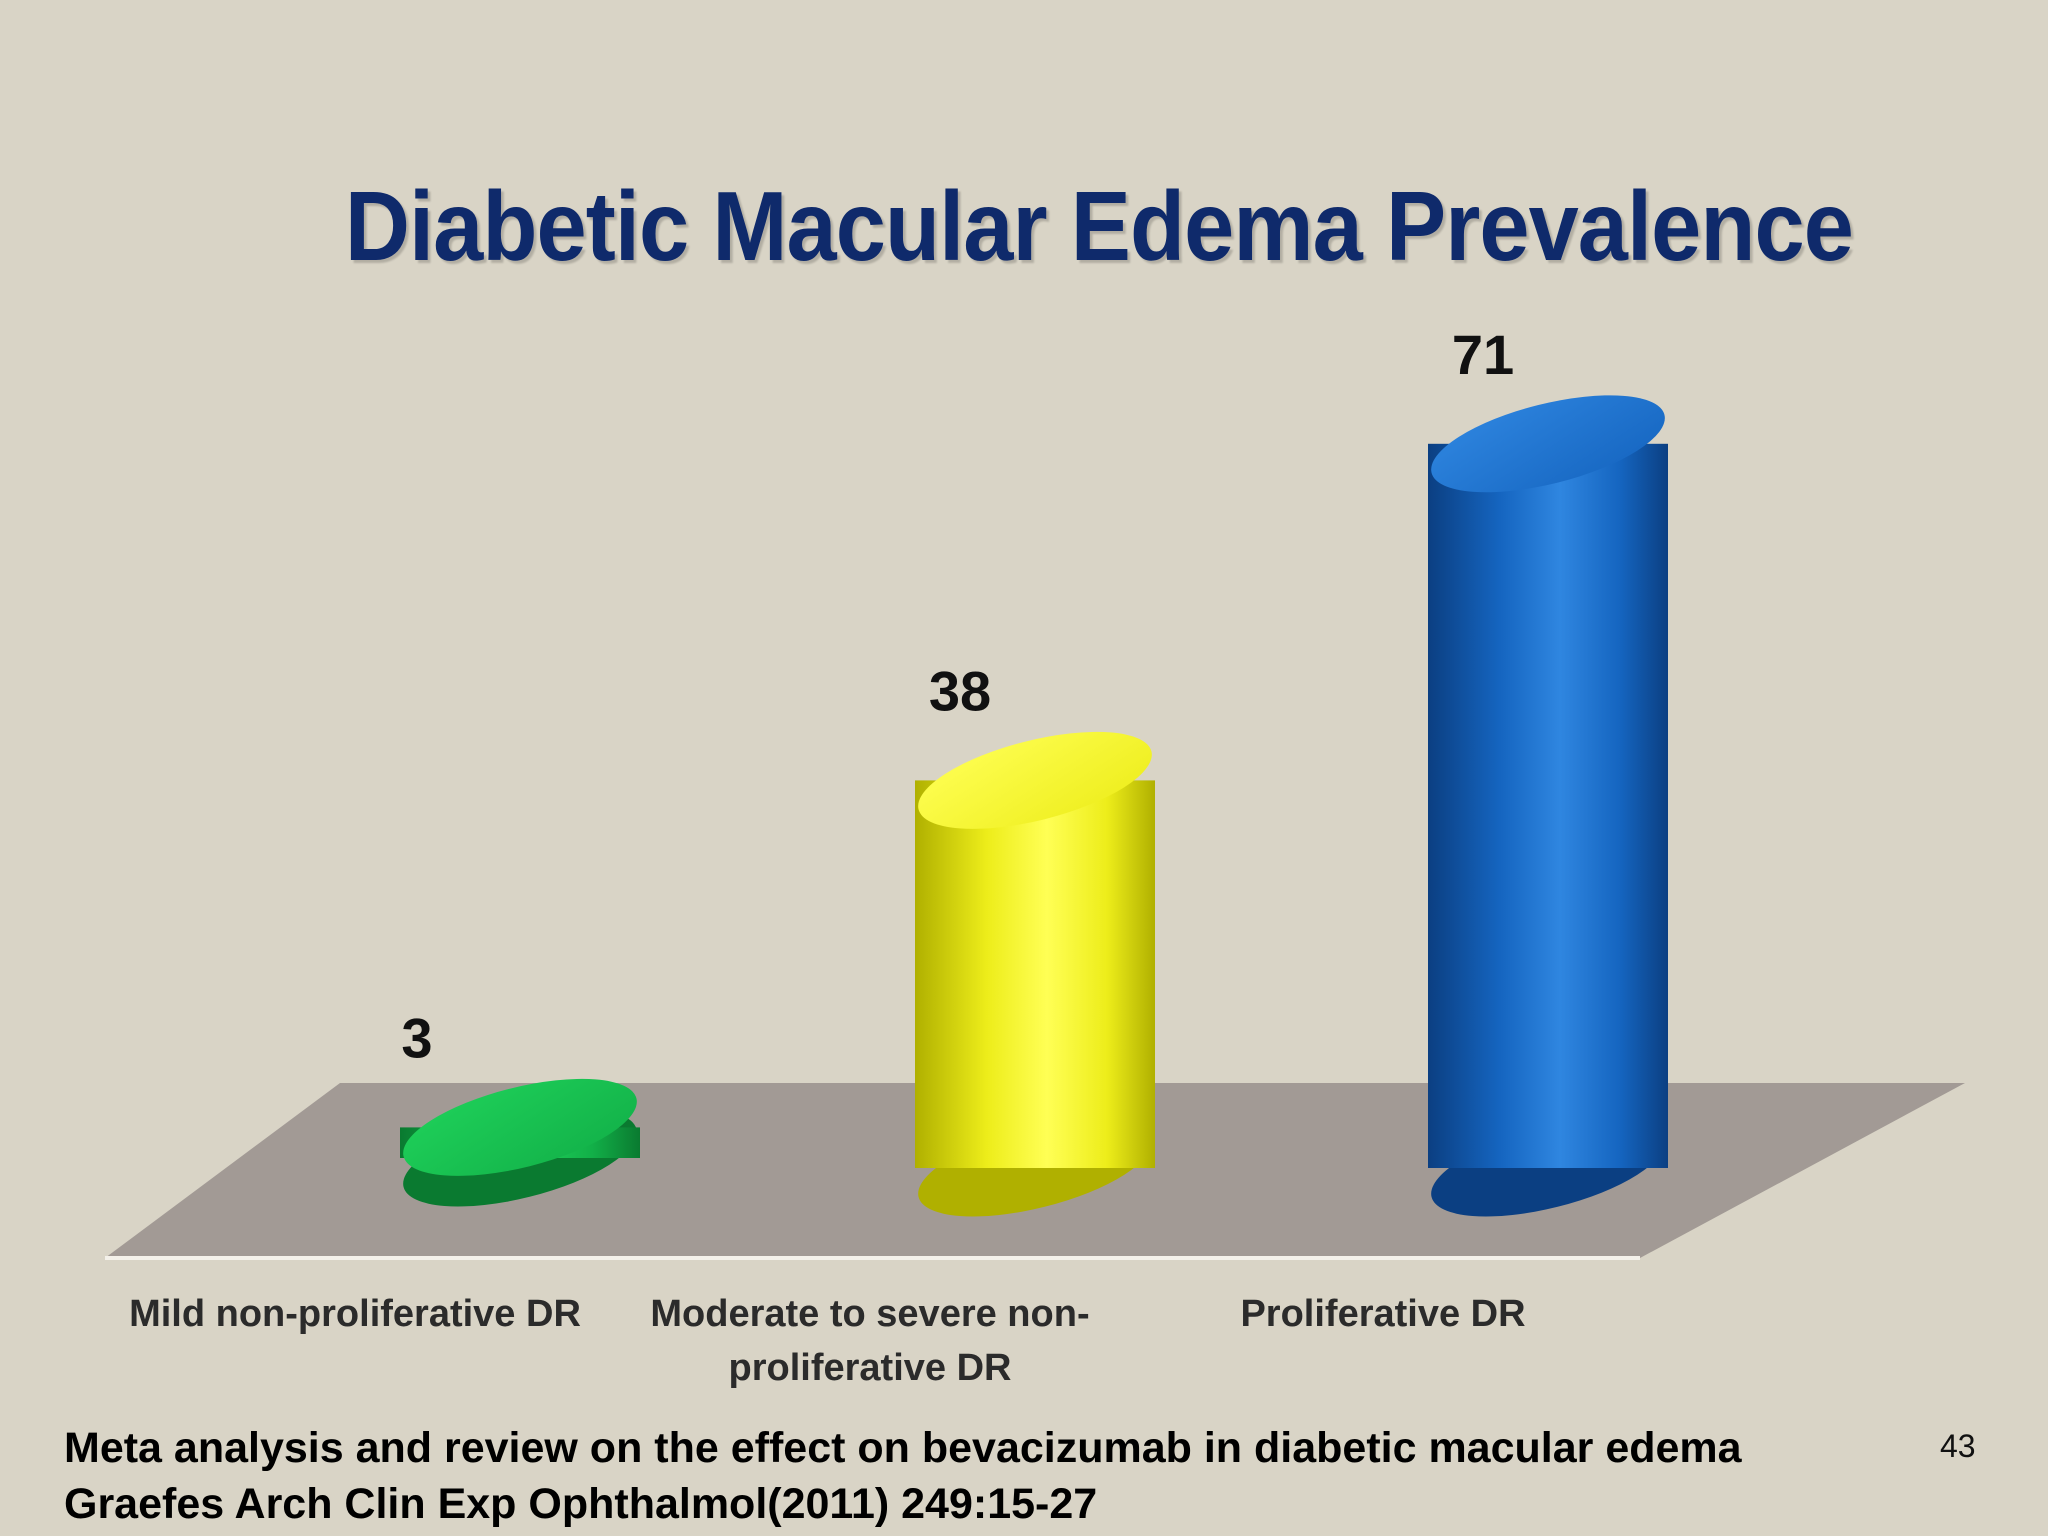 The height and width of the screenshot is (1536, 2048). What do you see at coordinates (960, 690) in the screenshot?
I see `data-label: 38` at bounding box center [960, 690].